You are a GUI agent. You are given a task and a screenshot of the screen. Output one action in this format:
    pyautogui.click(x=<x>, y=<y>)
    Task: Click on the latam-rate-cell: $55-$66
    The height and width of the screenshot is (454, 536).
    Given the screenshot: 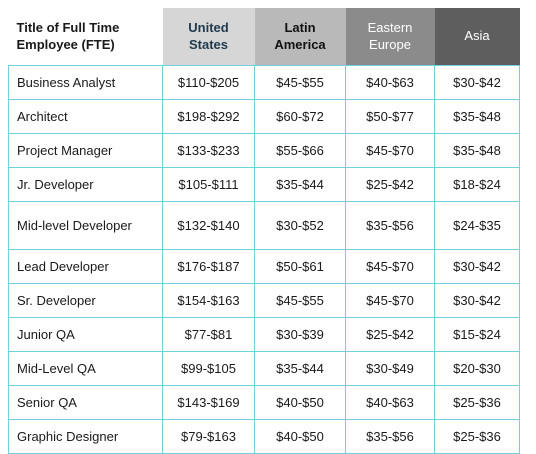 What is the action you would take?
    pyautogui.click(x=300, y=150)
    